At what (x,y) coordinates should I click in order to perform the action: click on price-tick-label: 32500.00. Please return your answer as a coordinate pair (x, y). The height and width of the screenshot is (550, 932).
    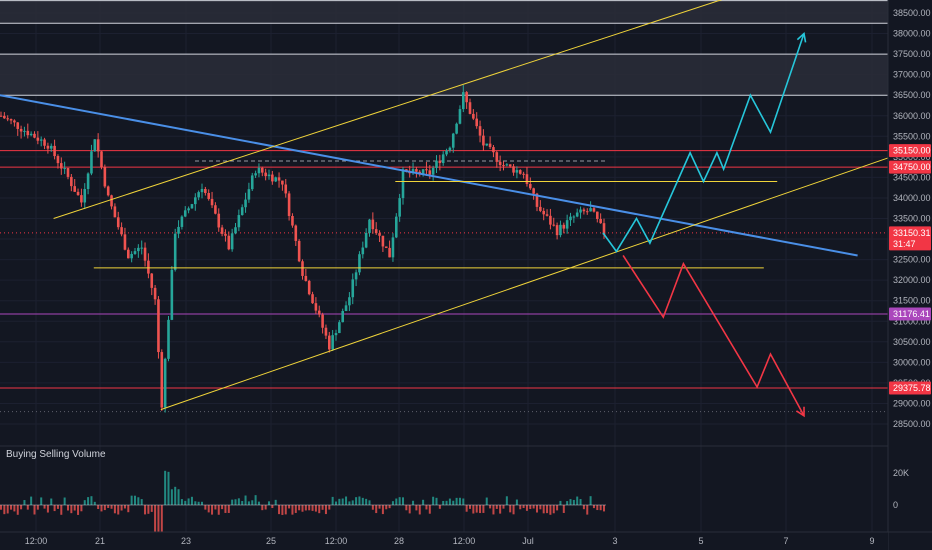
    Looking at the image, I should click on (912, 260).